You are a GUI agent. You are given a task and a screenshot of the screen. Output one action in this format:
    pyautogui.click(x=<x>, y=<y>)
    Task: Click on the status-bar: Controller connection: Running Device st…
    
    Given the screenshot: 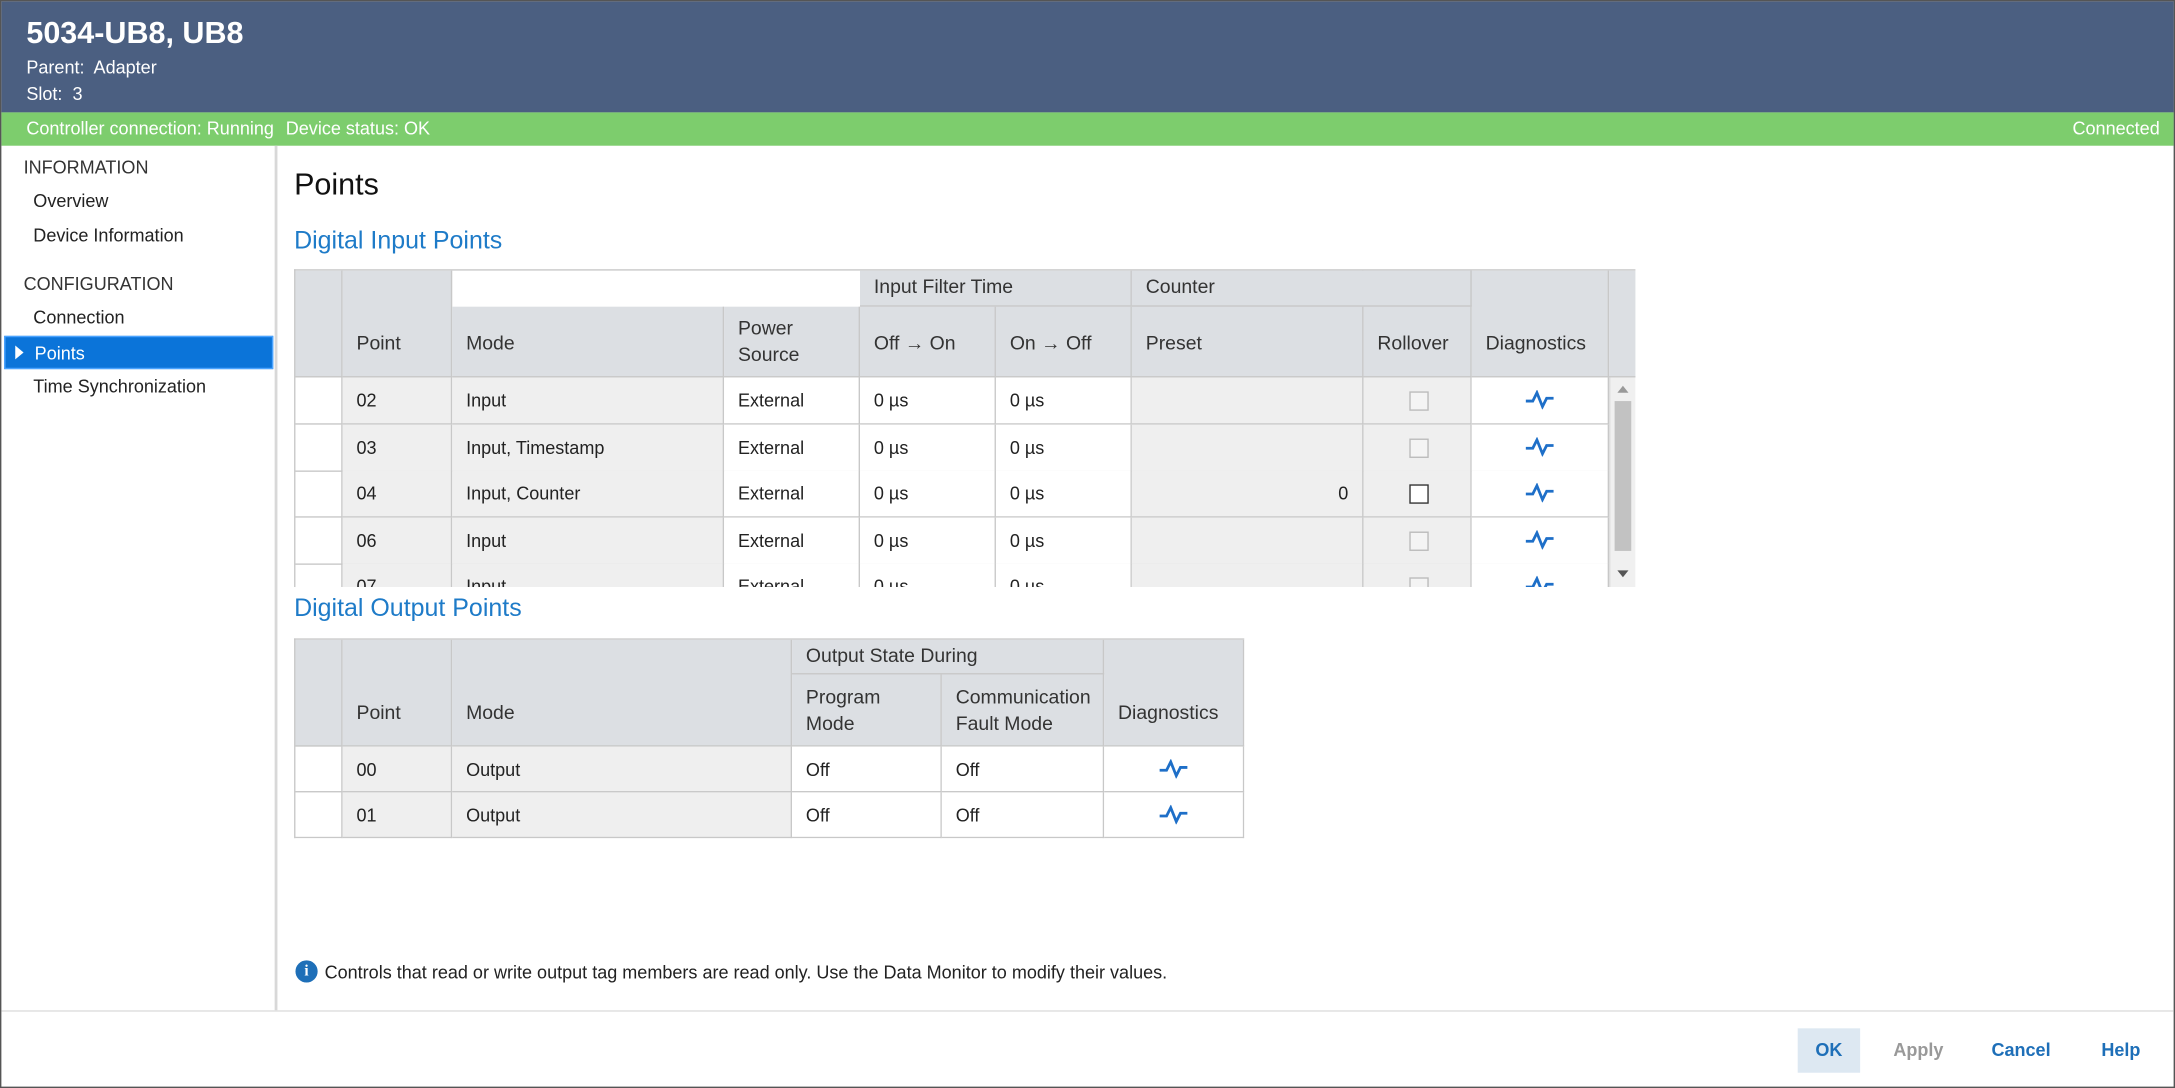 What is the action you would take?
    pyautogui.click(x=1088, y=128)
    